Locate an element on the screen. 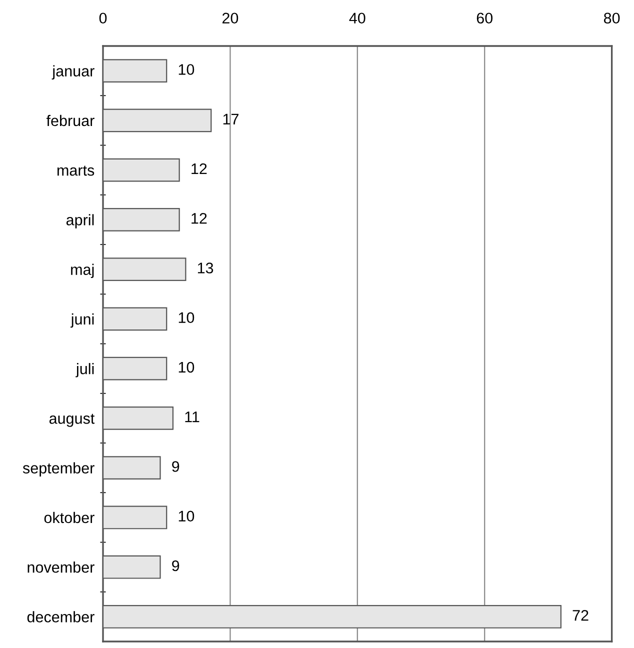 This screenshot has height=648, width=634. y-tick-label: oktober is located at coordinates (69, 518).